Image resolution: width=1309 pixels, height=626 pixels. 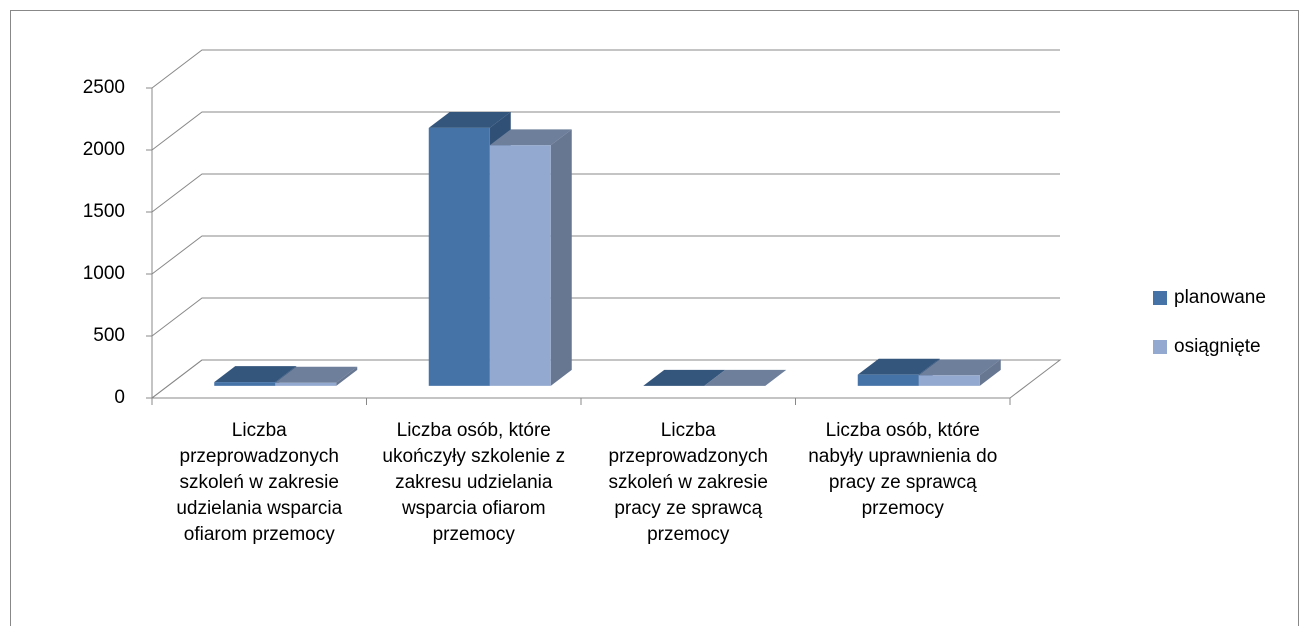 What do you see at coordinates (1217, 346) in the screenshot?
I see `legend-label: osiągnięte` at bounding box center [1217, 346].